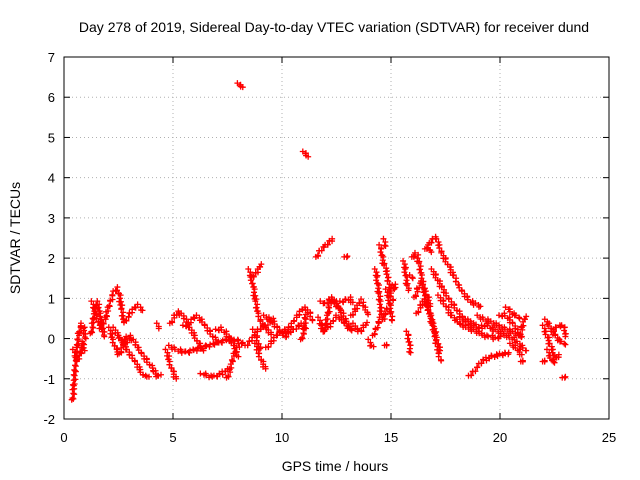 The width and height of the screenshot is (640, 480). What do you see at coordinates (500, 437) in the screenshot?
I see `x-tick-label: 20` at bounding box center [500, 437].